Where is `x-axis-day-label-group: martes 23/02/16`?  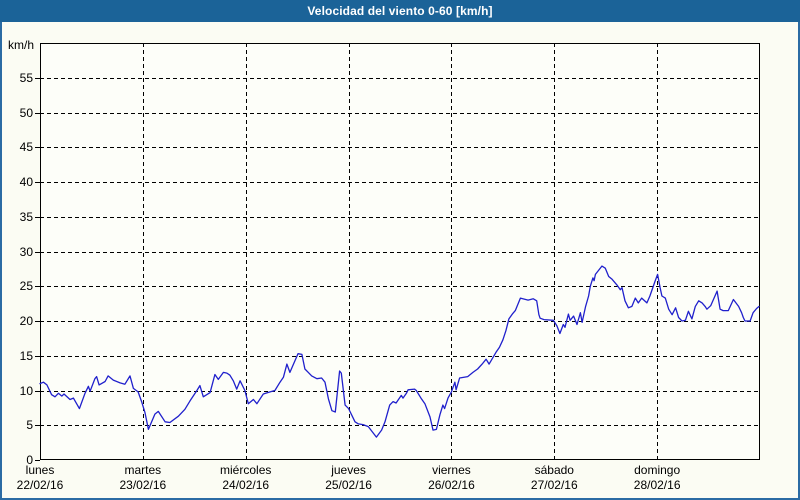
x-axis-day-label-group: martes 23/02/16 is located at coordinates (143, 478).